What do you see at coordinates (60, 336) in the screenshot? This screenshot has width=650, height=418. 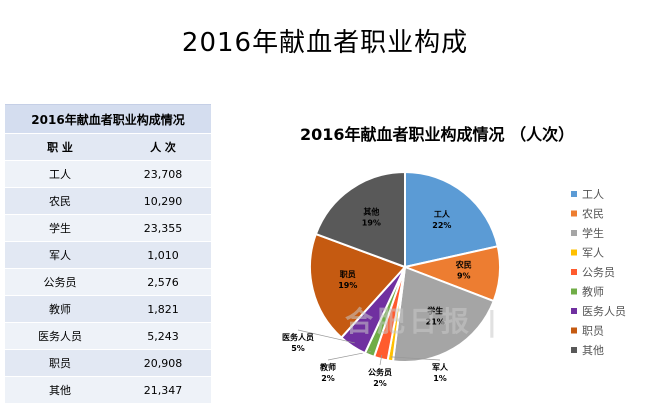 I see `occupation-cell: 医务人员` at bounding box center [60, 336].